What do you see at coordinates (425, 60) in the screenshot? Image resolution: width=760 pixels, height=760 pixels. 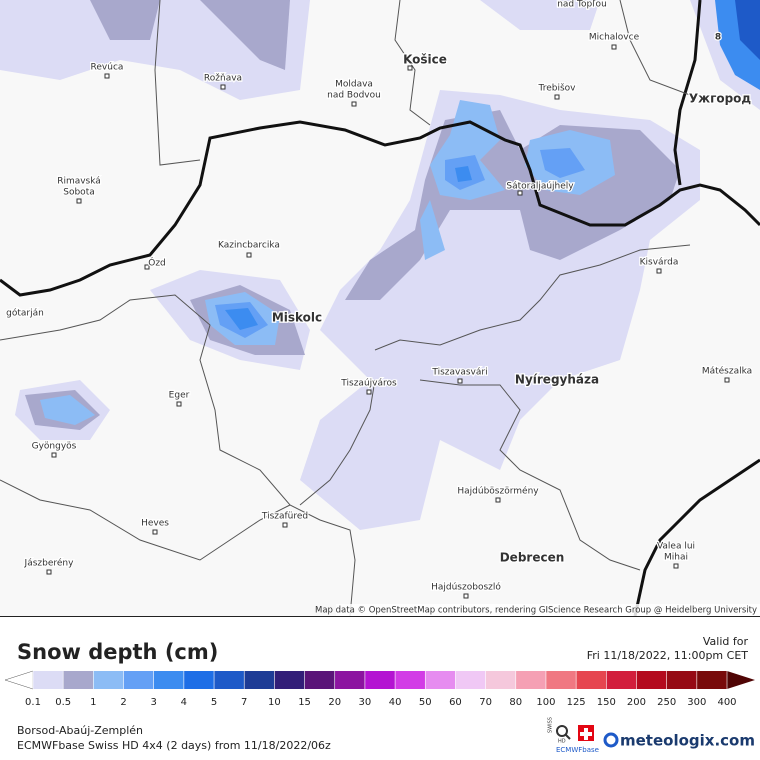 I see `city-label: Košice` at bounding box center [425, 60].